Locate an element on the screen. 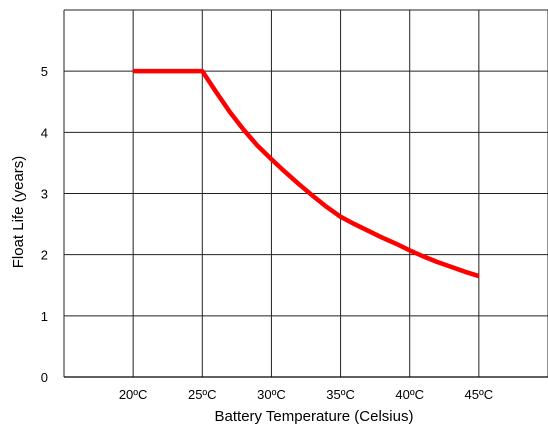 This screenshot has width=548, height=424. x-axis-label: Battery Temperature (Celsius) is located at coordinates (314, 416).